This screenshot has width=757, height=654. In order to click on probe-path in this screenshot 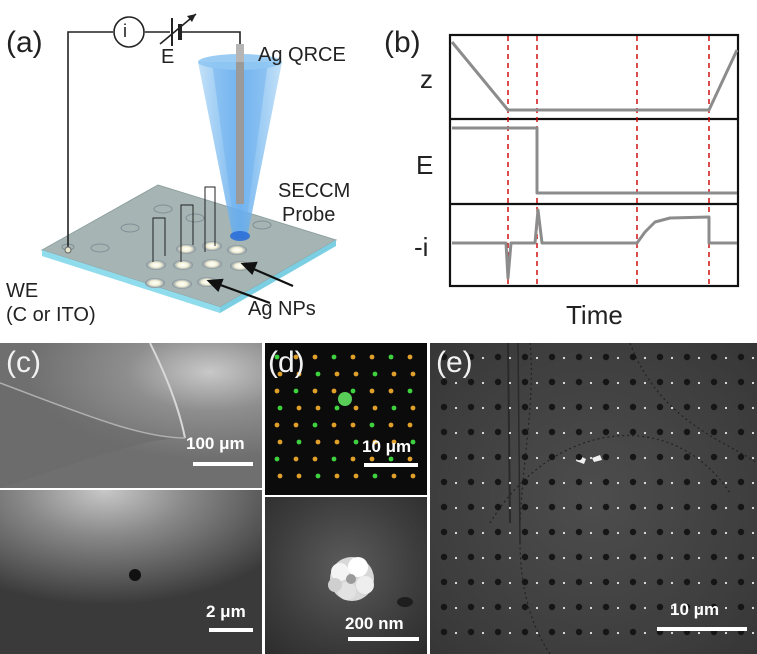, I will do `click(184, 224)`.